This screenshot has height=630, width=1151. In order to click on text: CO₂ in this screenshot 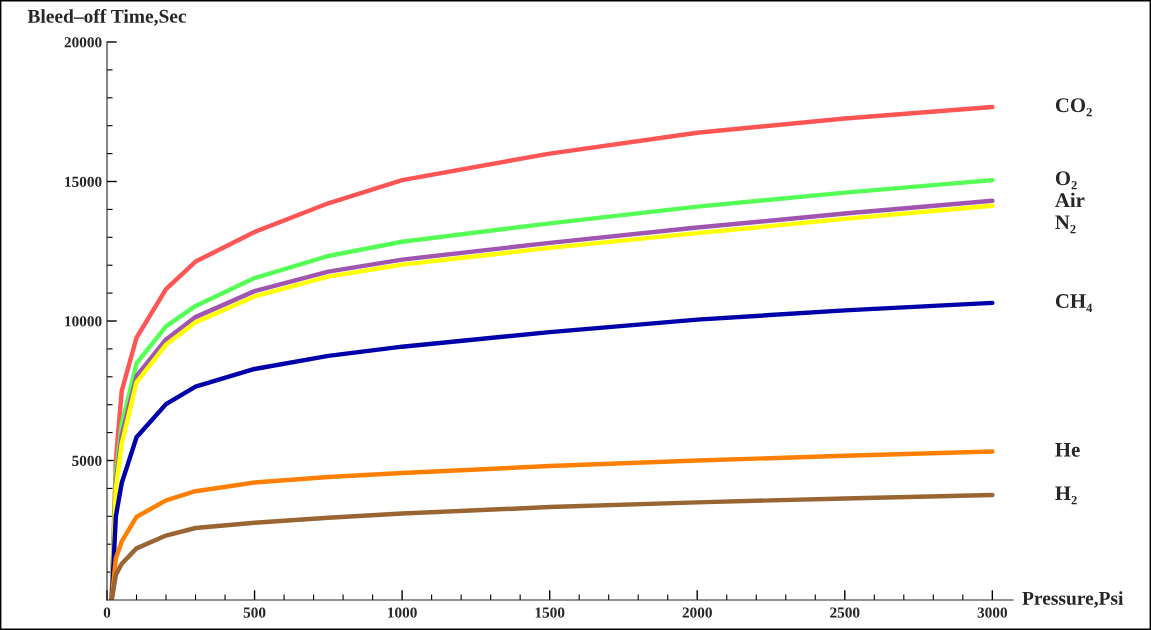, I will do `click(1073, 107)`.